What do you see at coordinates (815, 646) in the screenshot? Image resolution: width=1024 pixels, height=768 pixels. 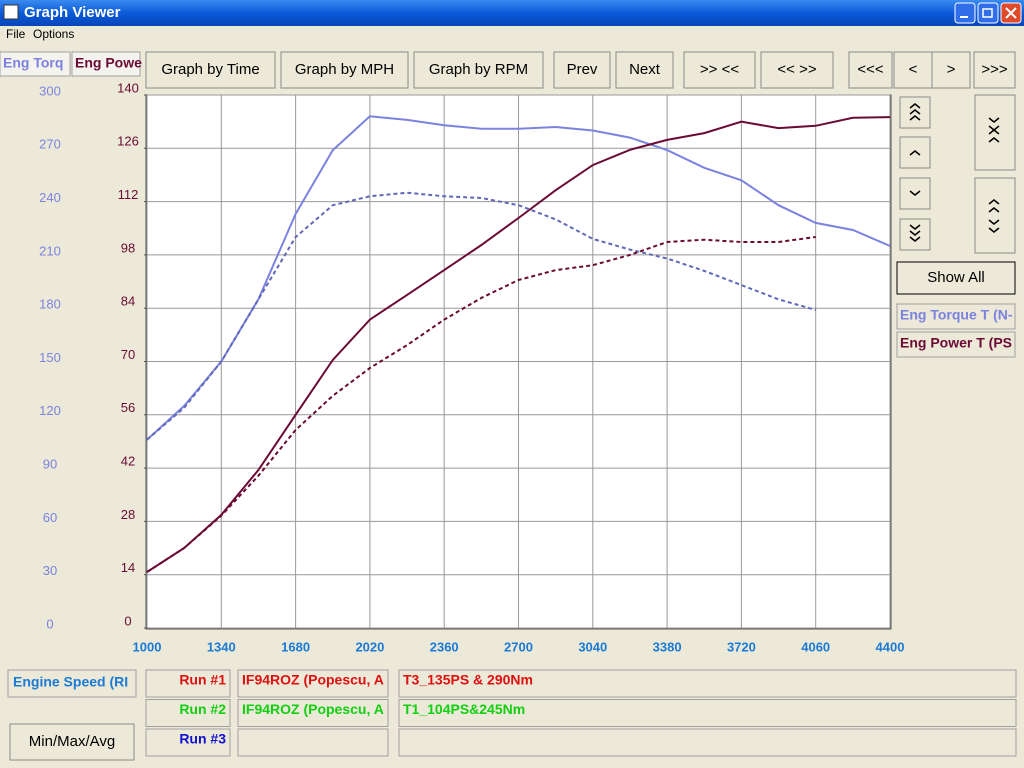 I see `x-tick-label: 4060` at bounding box center [815, 646].